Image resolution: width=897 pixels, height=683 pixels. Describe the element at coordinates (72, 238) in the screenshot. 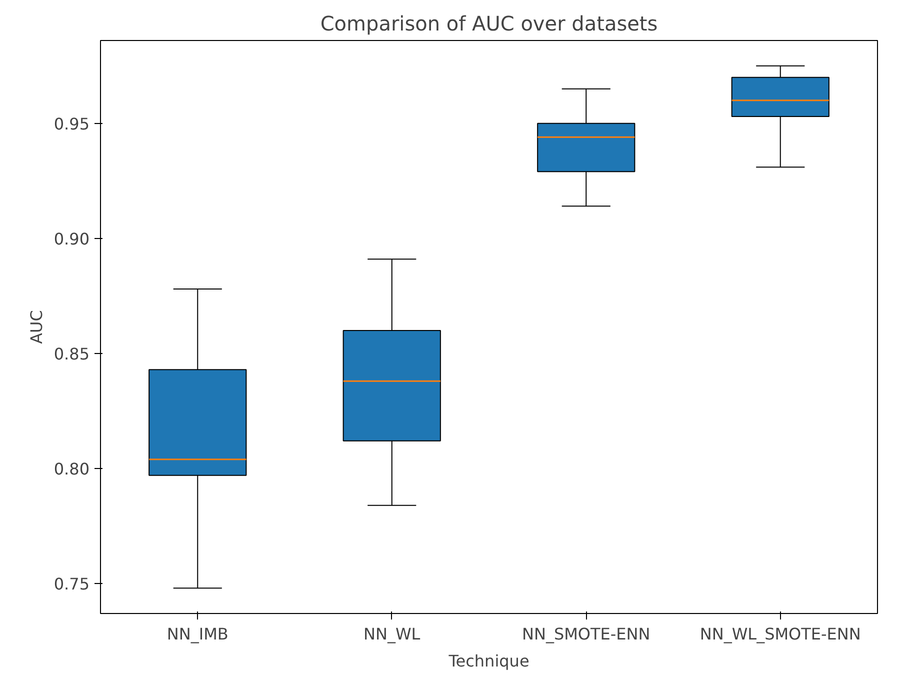

I see `y-tick-label: 0.90` at that location.